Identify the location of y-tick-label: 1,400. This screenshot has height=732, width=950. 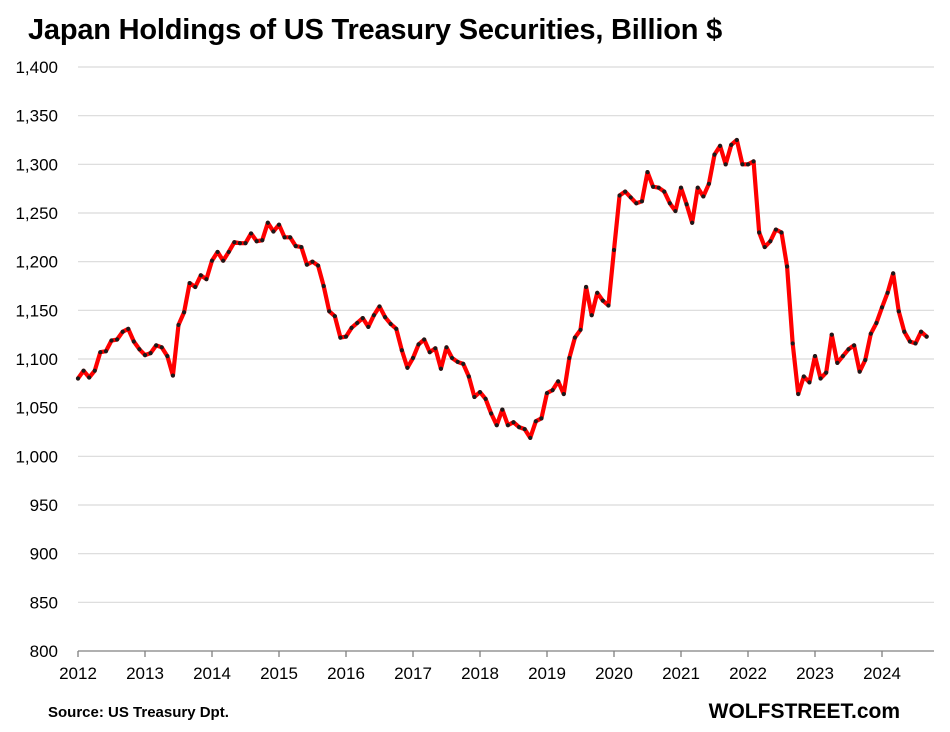
(36, 67).